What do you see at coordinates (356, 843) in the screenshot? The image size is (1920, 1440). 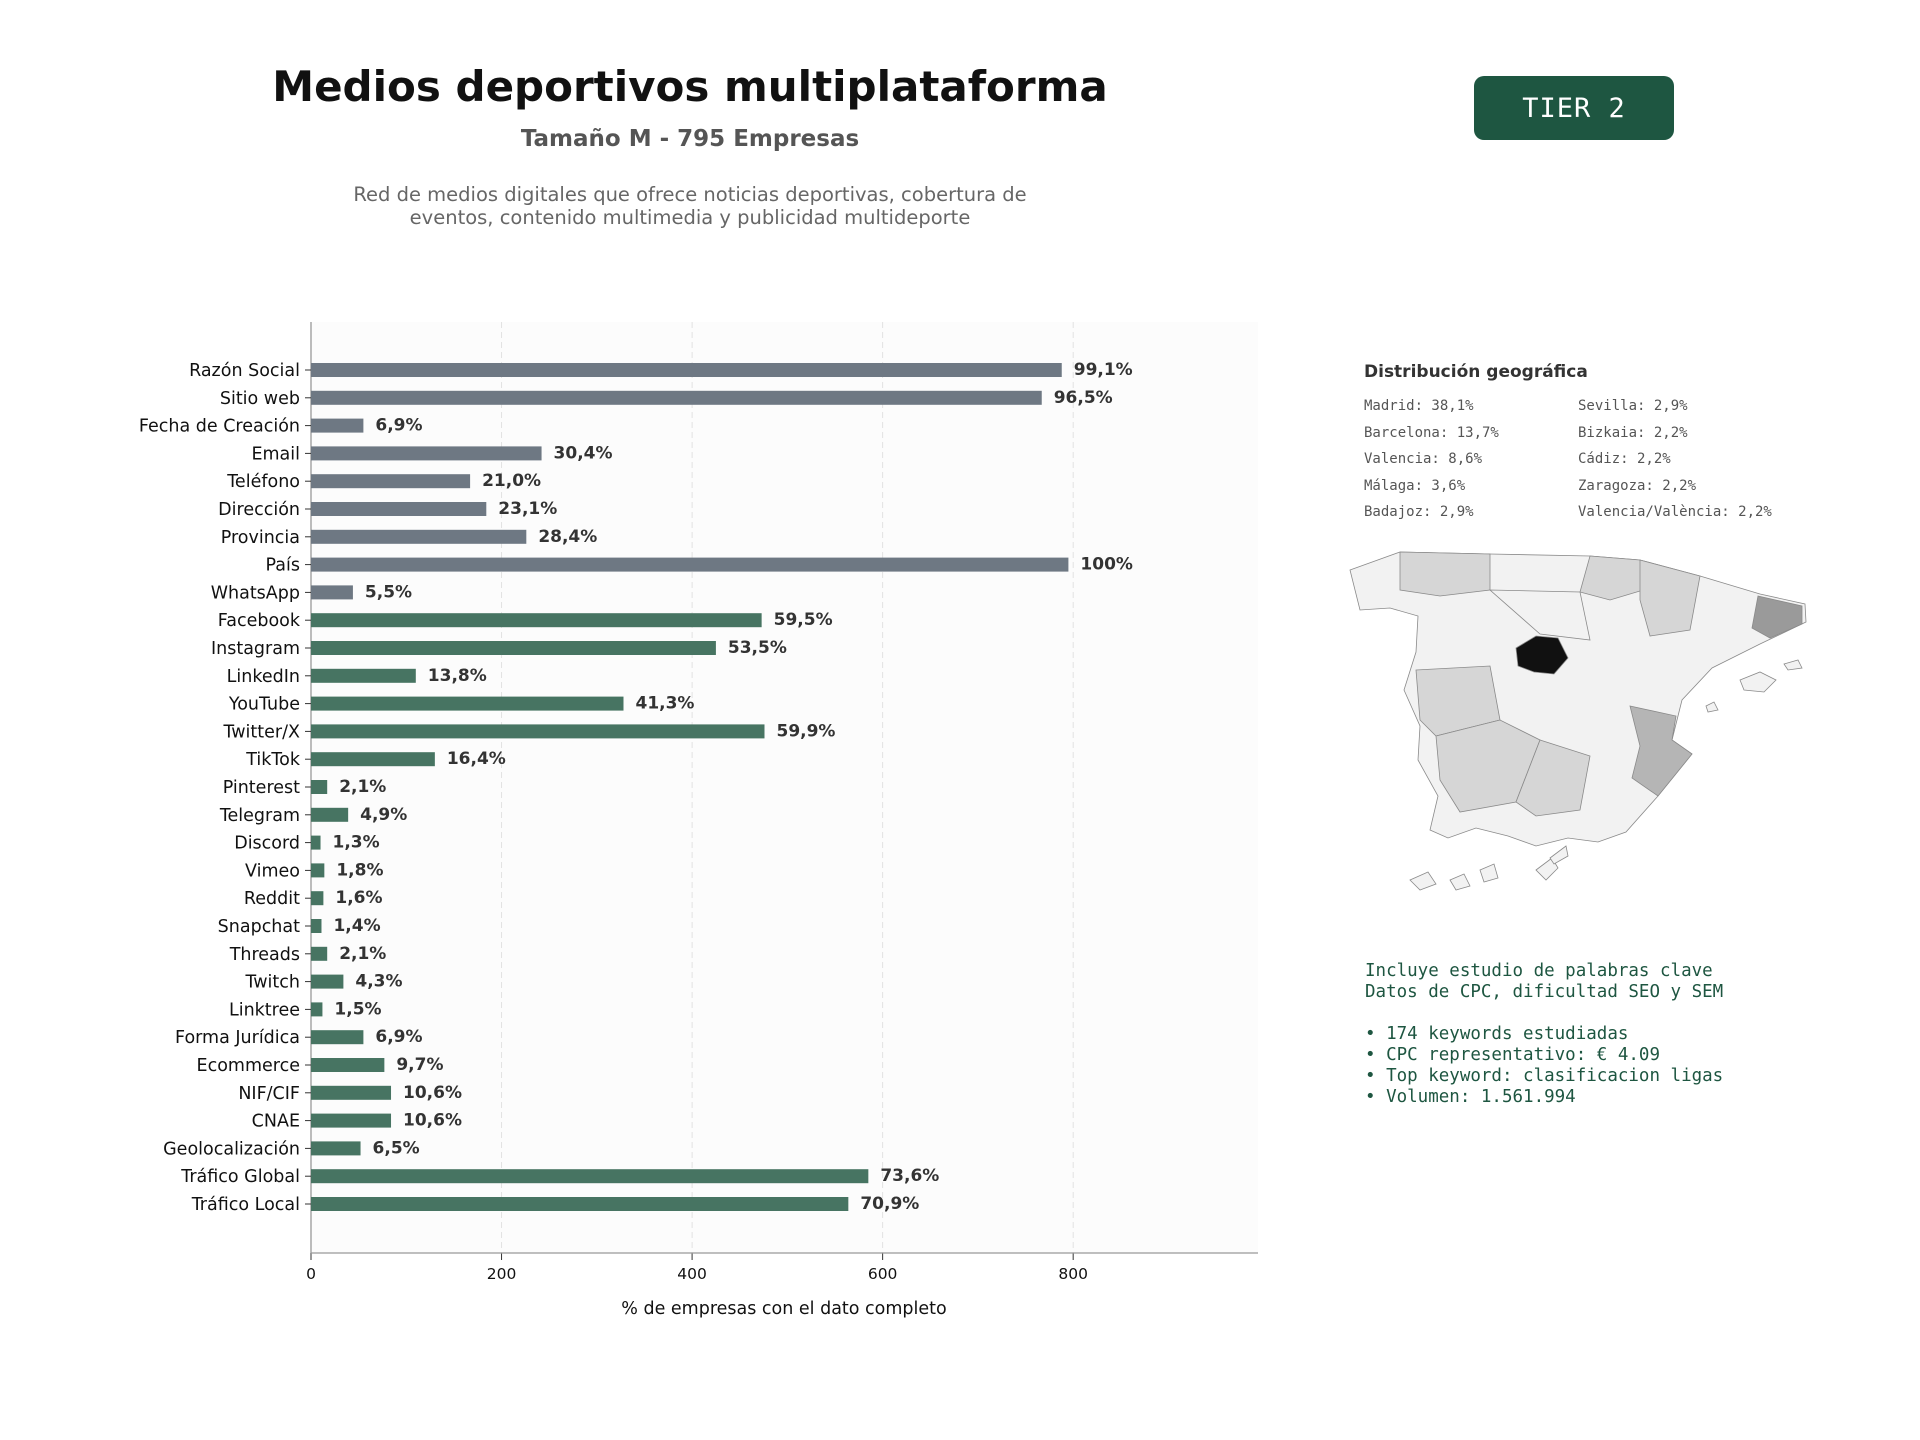 I see `value-label: 1,3%` at bounding box center [356, 843].